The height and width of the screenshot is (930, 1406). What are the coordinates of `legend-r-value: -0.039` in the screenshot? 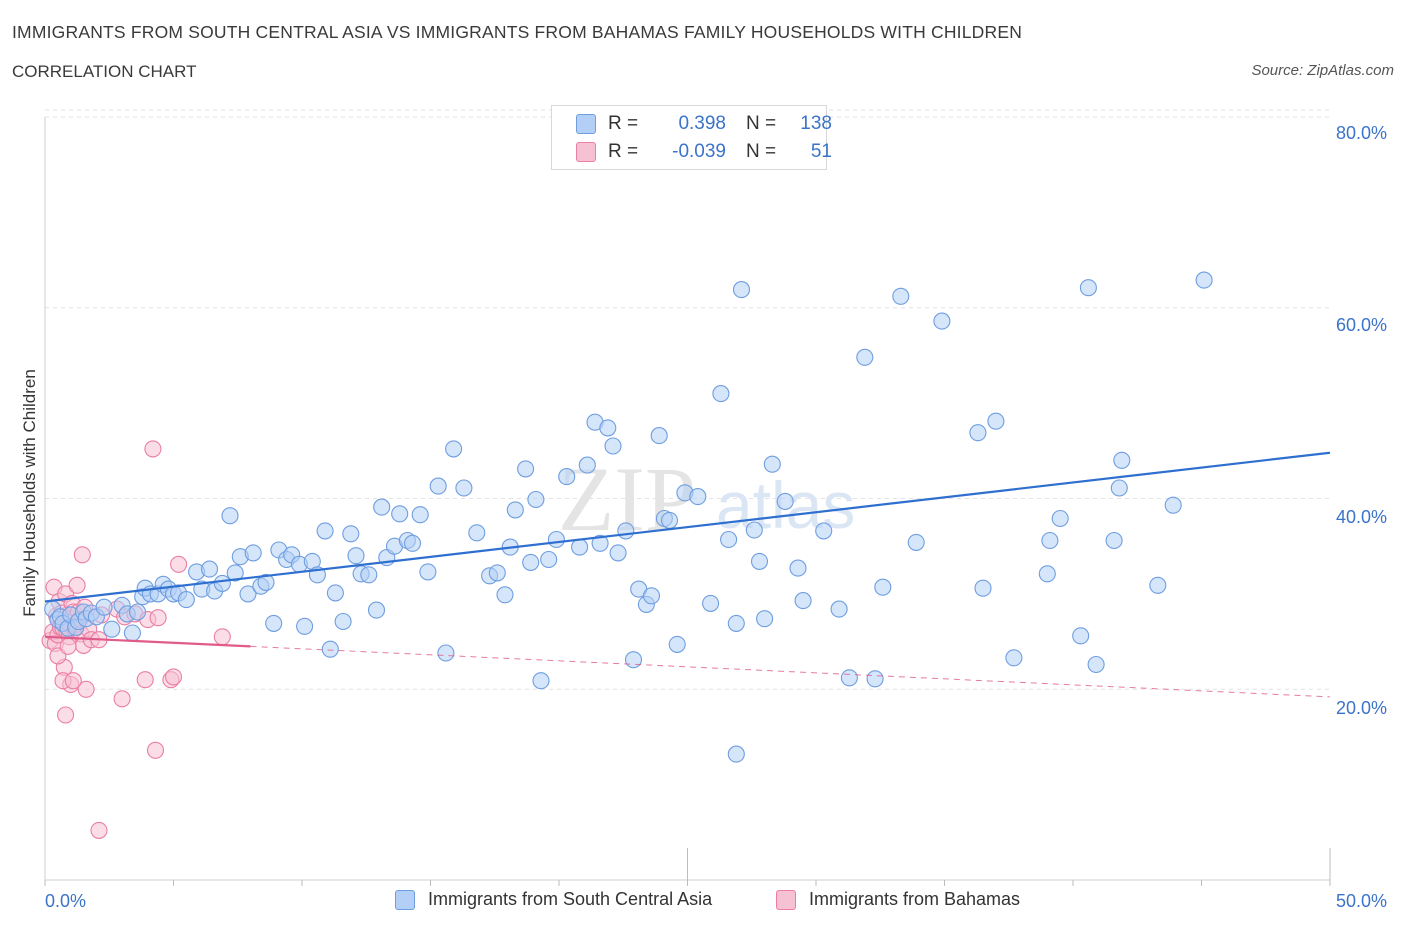 It's located at (699, 151).